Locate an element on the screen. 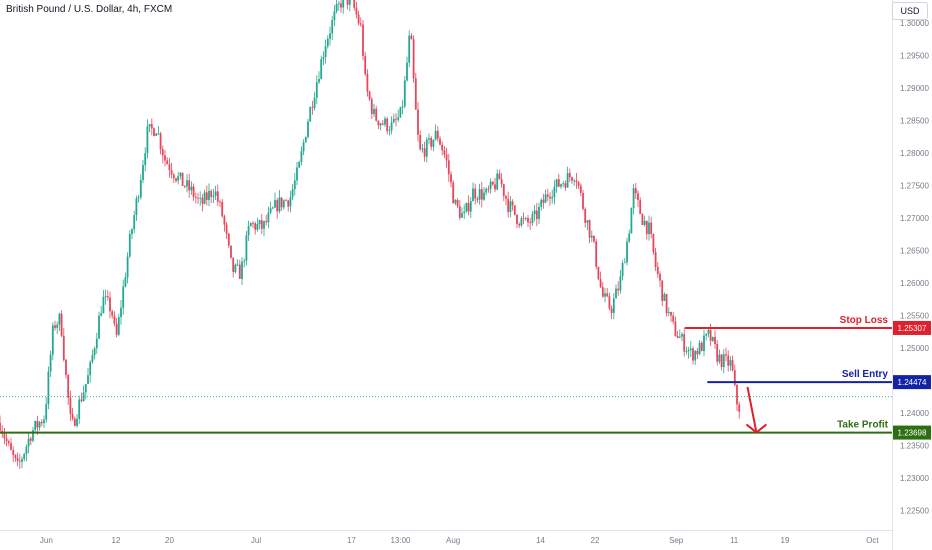  x-tick-label: 22 is located at coordinates (595, 540).